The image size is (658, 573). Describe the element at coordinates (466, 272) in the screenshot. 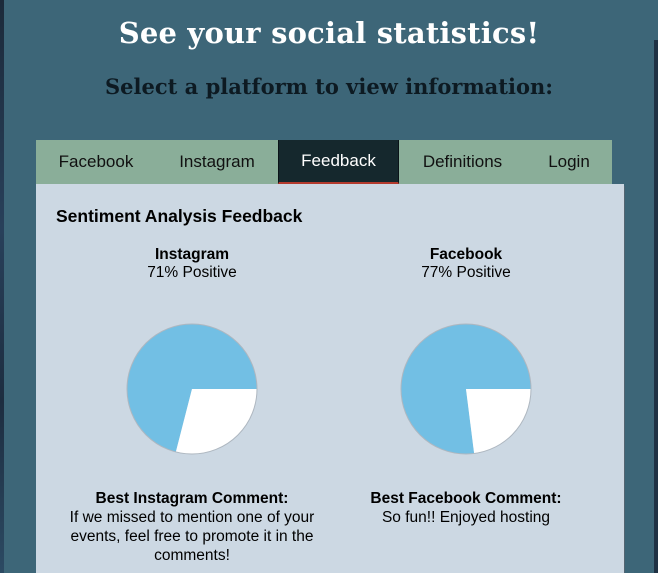

I see `positive-percentage: 77% Positive` at that location.